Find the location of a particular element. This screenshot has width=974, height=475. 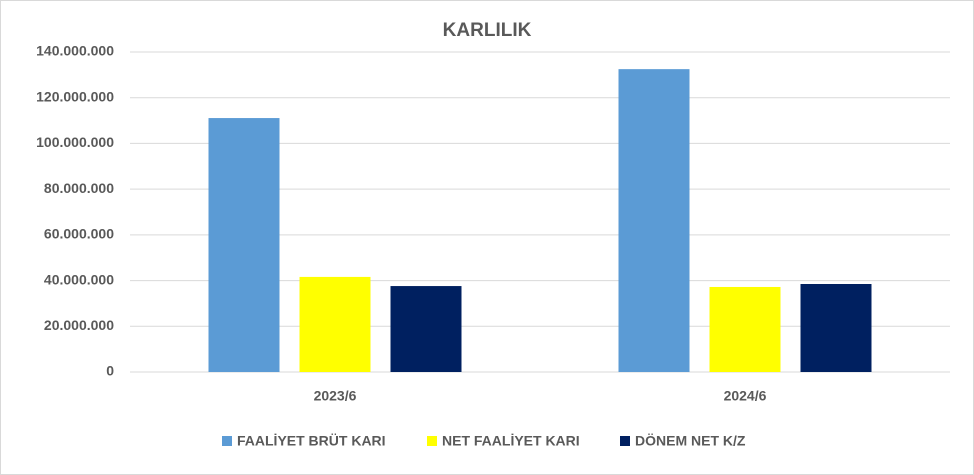

y-tick-label: 20.000.000 is located at coordinates (79, 325).